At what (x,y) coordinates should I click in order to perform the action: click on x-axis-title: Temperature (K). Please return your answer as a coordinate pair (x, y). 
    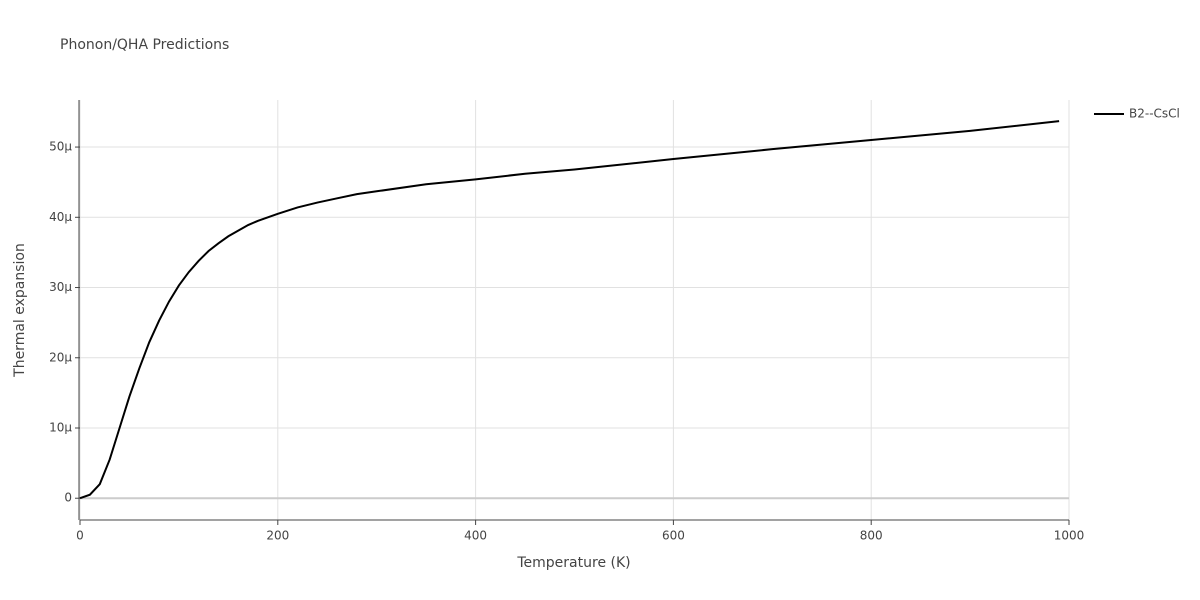
    Looking at the image, I should click on (573, 563).